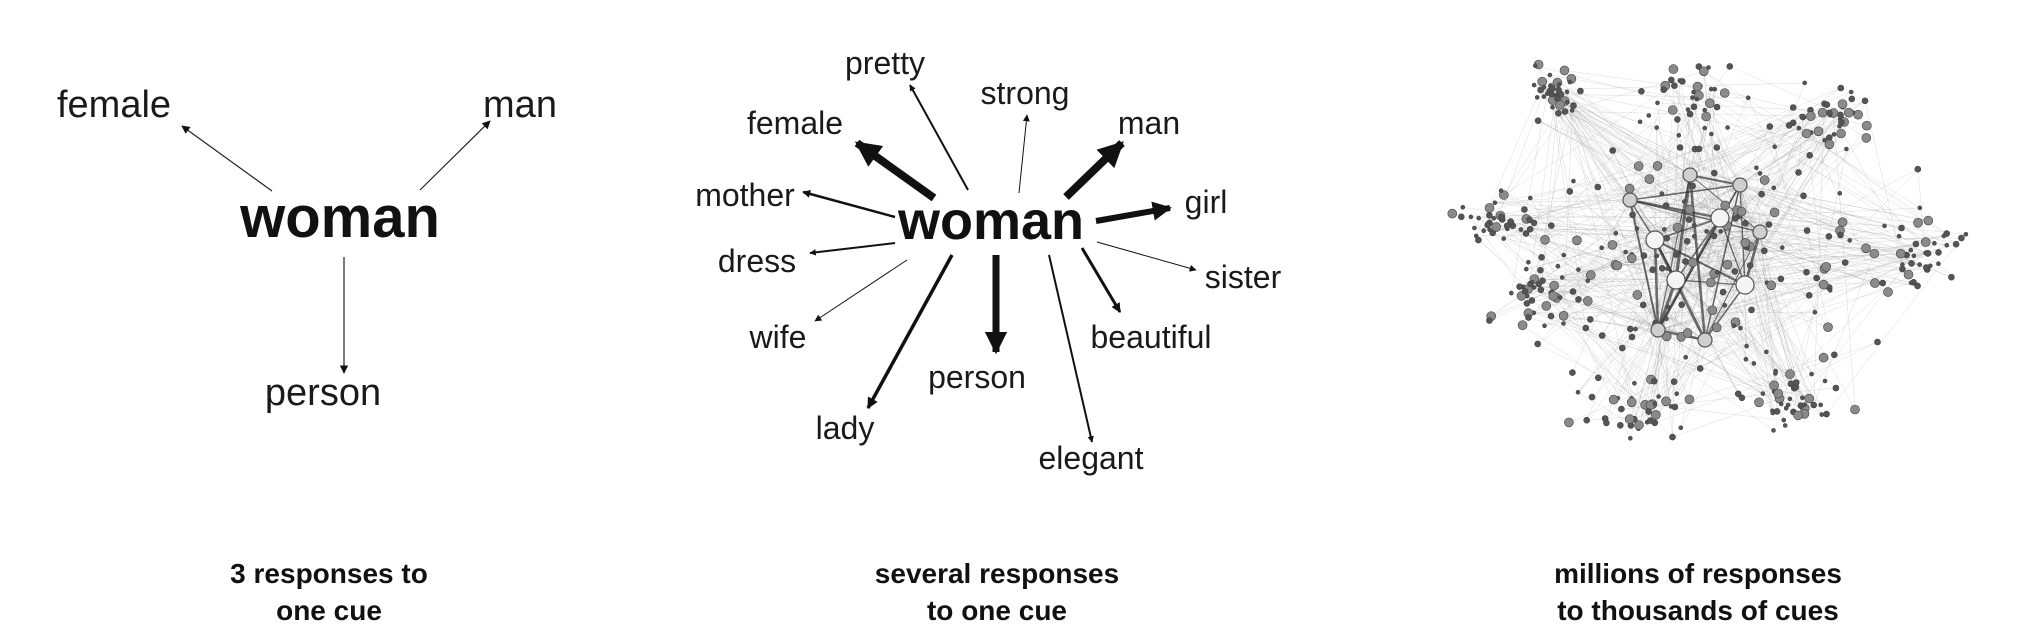  I want to click on caption-line-2: to thousands of cues, so click(1698, 610).